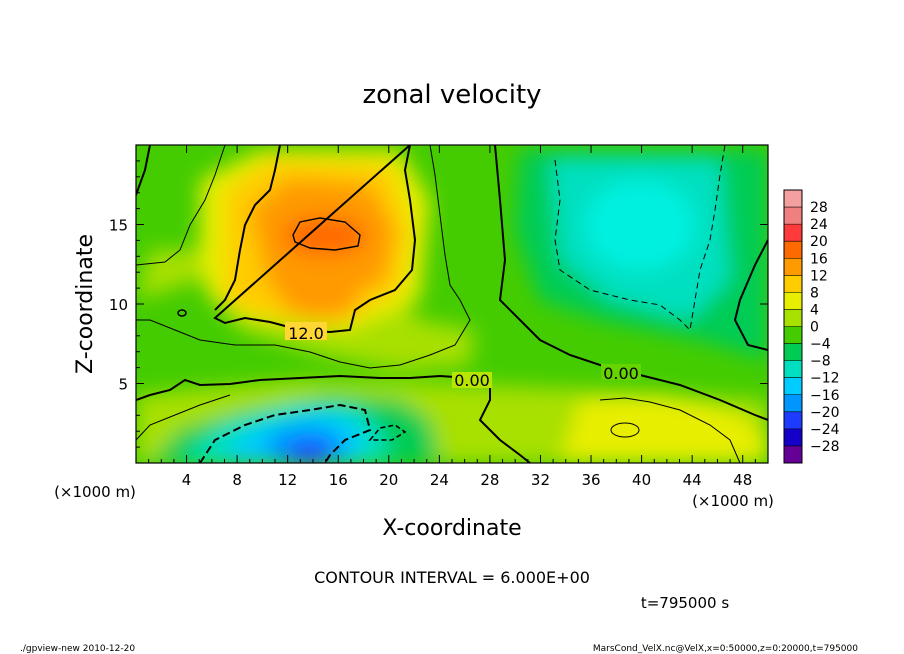 Image resolution: width=904 pixels, height=654 pixels. Describe the element at coordinates (819, 259) in the screenshot. I see `colorbar-label: 16` at that location.